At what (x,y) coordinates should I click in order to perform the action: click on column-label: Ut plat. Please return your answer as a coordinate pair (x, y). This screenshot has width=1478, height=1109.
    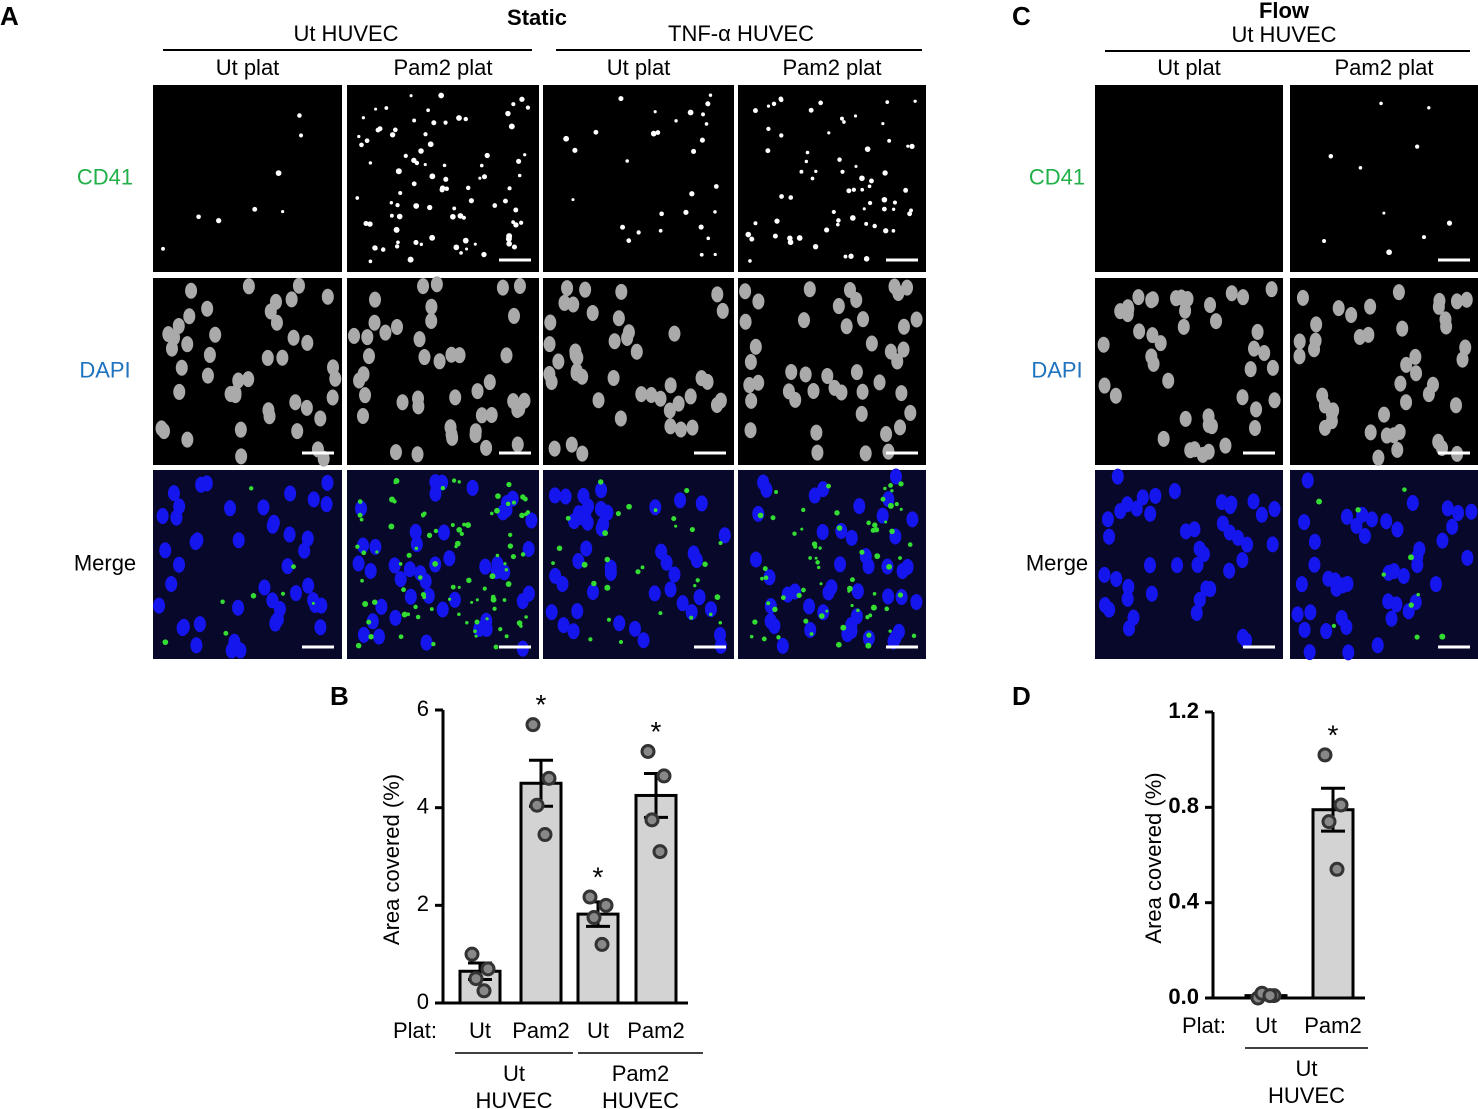
    Looking at the image, I should click on (1189, 67).